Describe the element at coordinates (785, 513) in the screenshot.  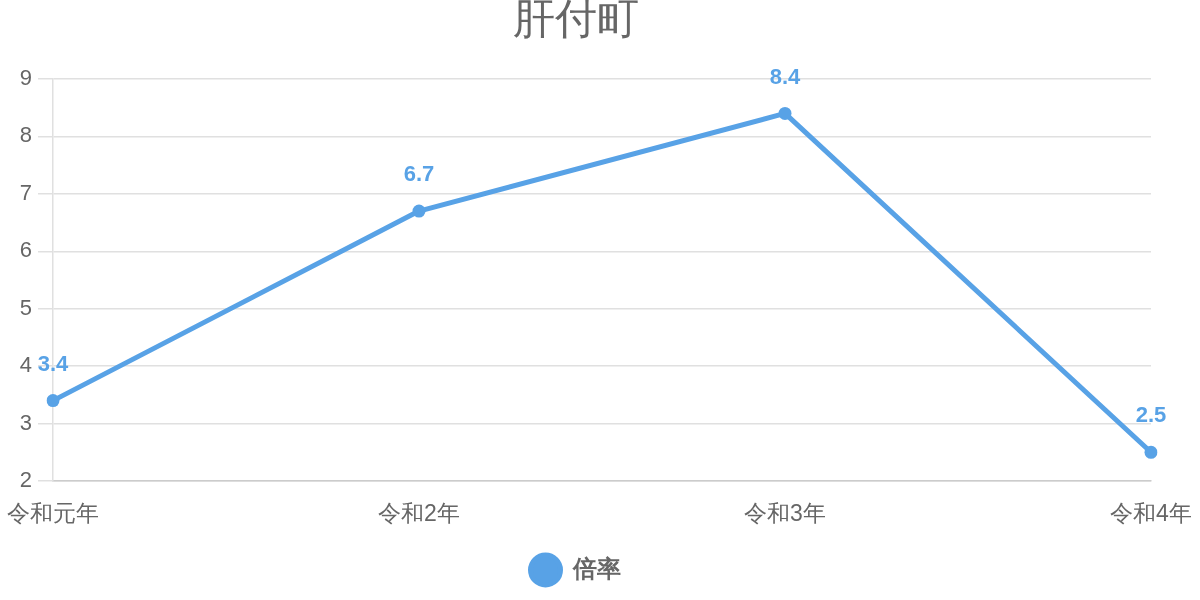
I see `x-tick-label: 令和3年` at that location.